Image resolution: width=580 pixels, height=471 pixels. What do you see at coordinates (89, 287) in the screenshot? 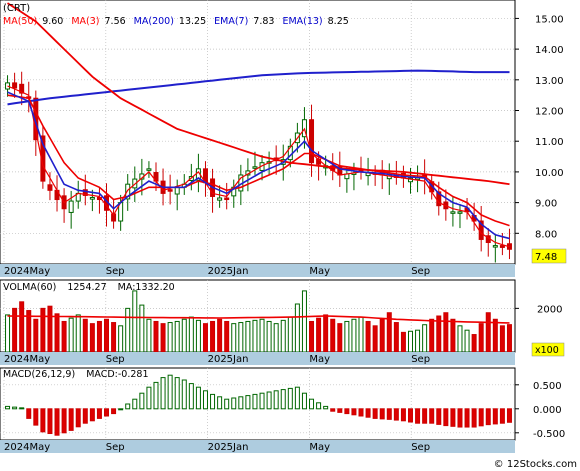
I see `volume-legend: VOLMA(60) 1254.27 MA:1332.20` at bounding box center [89, 287].